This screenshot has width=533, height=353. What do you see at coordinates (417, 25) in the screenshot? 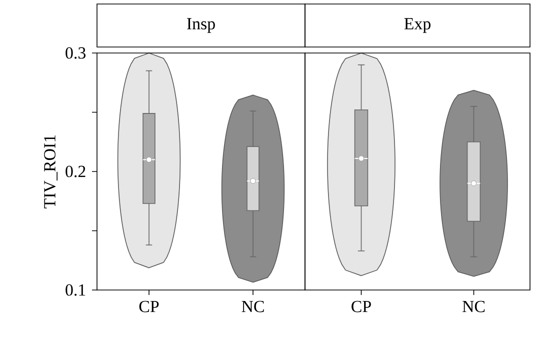
I see `chart-title: Exp` at bounding box center [417, 25].